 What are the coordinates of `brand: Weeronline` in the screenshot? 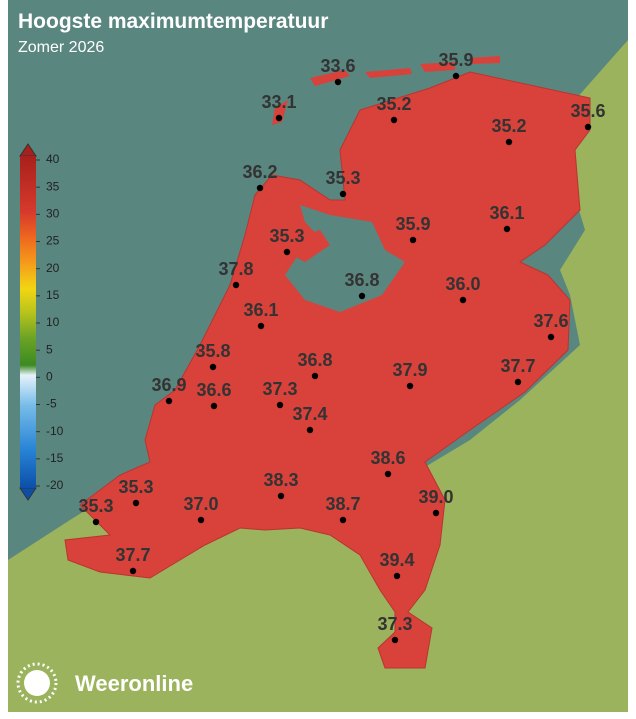 It's located at (134, 683).